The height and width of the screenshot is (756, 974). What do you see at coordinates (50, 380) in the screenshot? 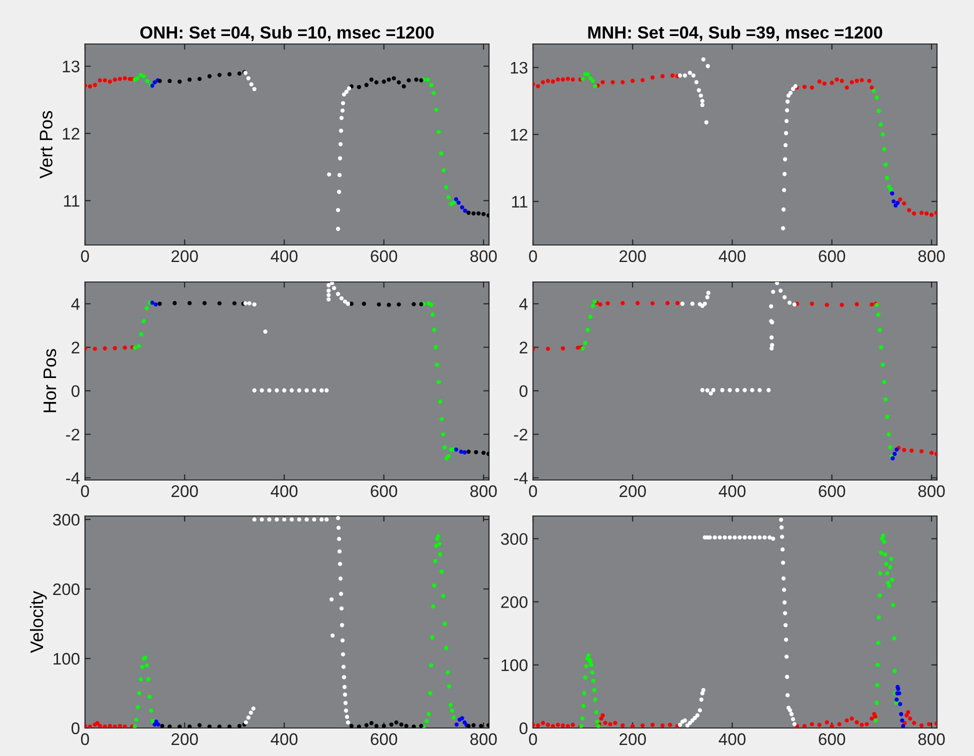
I see `y-axis-title: Hor Pos` at bounding box center [50, 380].